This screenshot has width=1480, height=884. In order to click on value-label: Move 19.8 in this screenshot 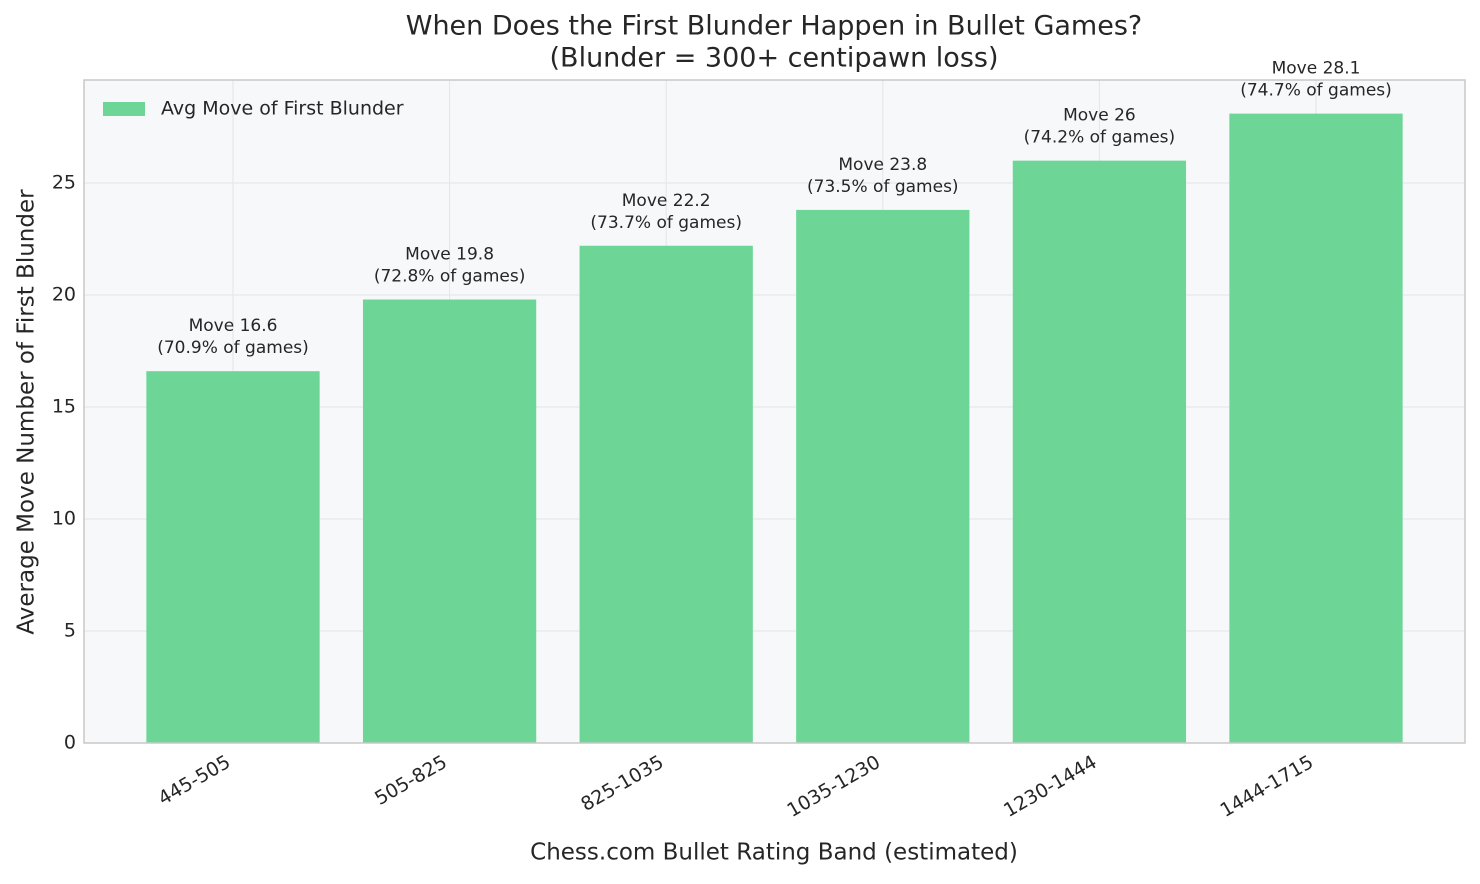, I will do `click(449, 255)`.